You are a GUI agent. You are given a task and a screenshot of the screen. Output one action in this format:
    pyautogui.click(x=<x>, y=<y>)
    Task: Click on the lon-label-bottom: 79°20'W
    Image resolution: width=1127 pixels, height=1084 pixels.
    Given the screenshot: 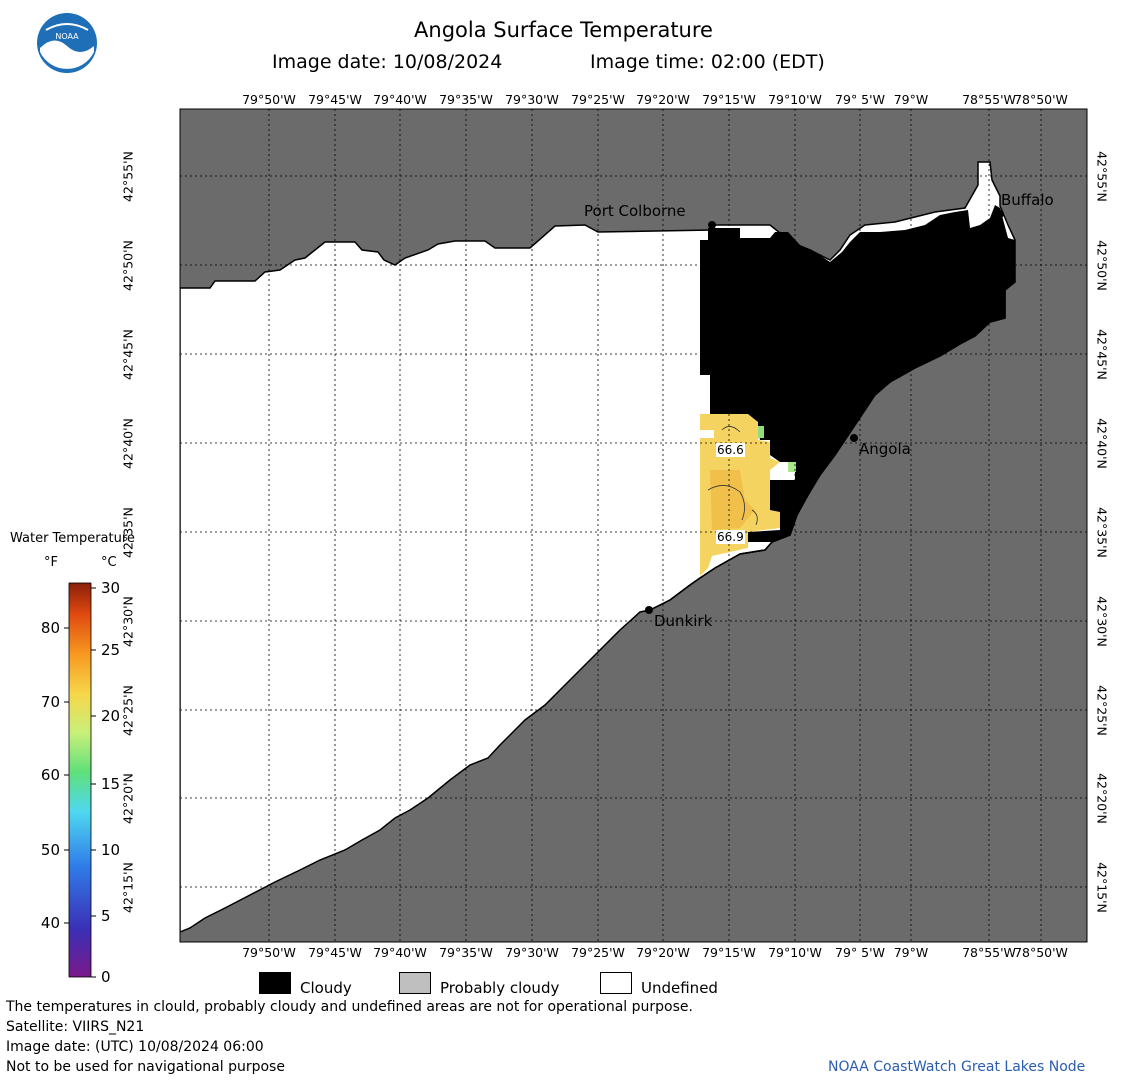 What is the action you would take?
    pyautogui.click(x=663, y=952)
    